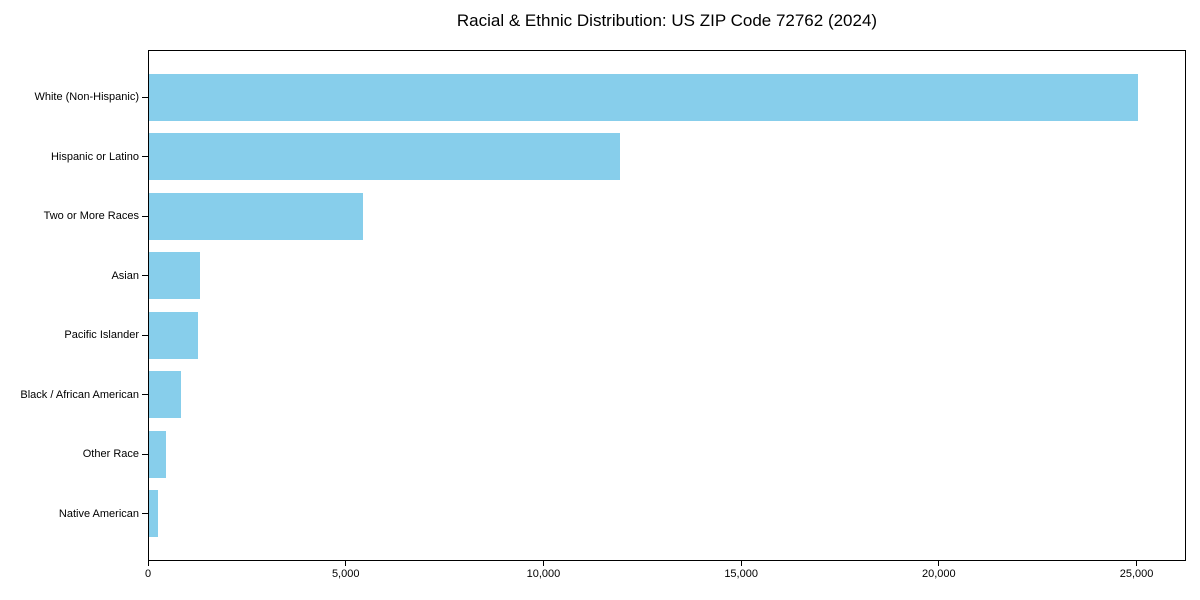  Describe the element at coordinates (86, 97) in the screenshot. I see `y-axis-label-white-non-hispanic: White (Non-Hispanic)` at that location.